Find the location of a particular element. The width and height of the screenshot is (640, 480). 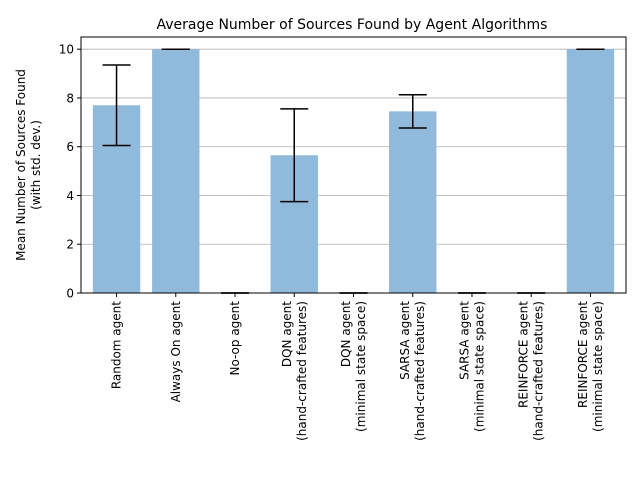

x-tick-label: No-op agent is located at coordinates (235, 338).